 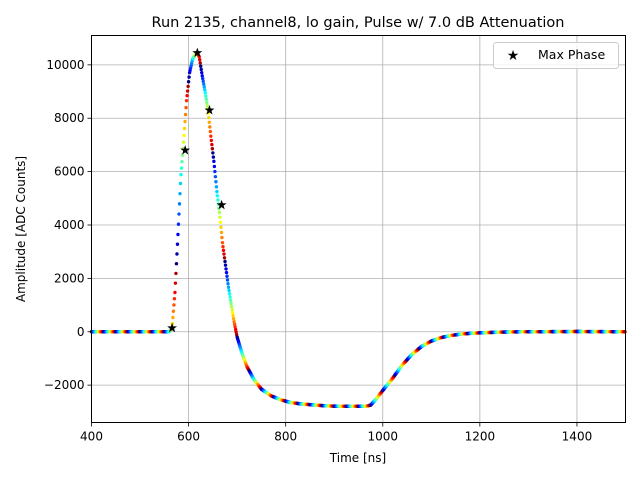 What do you see at coordinates (69, 172) in the screenshot?
I see `y-tick-label: 6000` at bounding box center [69, 172].